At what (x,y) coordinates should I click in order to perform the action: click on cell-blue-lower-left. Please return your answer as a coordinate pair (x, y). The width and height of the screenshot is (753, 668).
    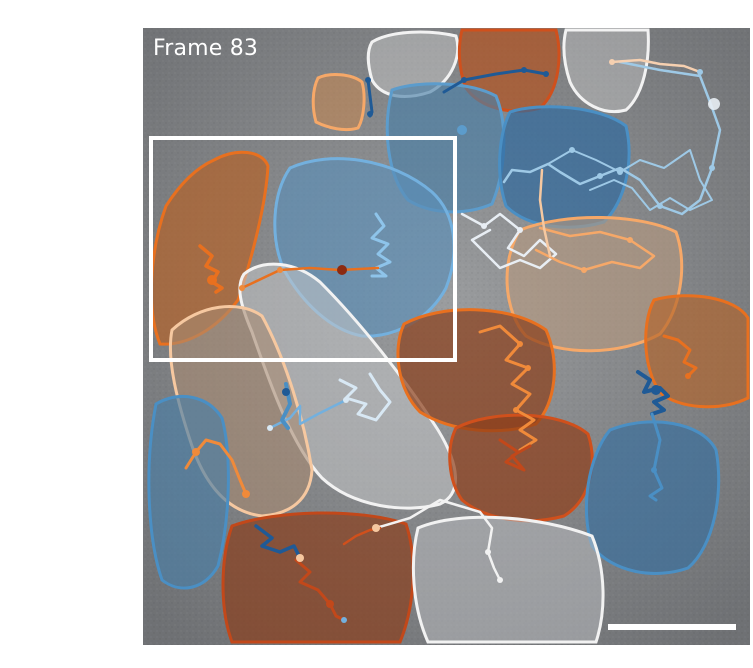
    Looking at the image, I should click on (188, 492).